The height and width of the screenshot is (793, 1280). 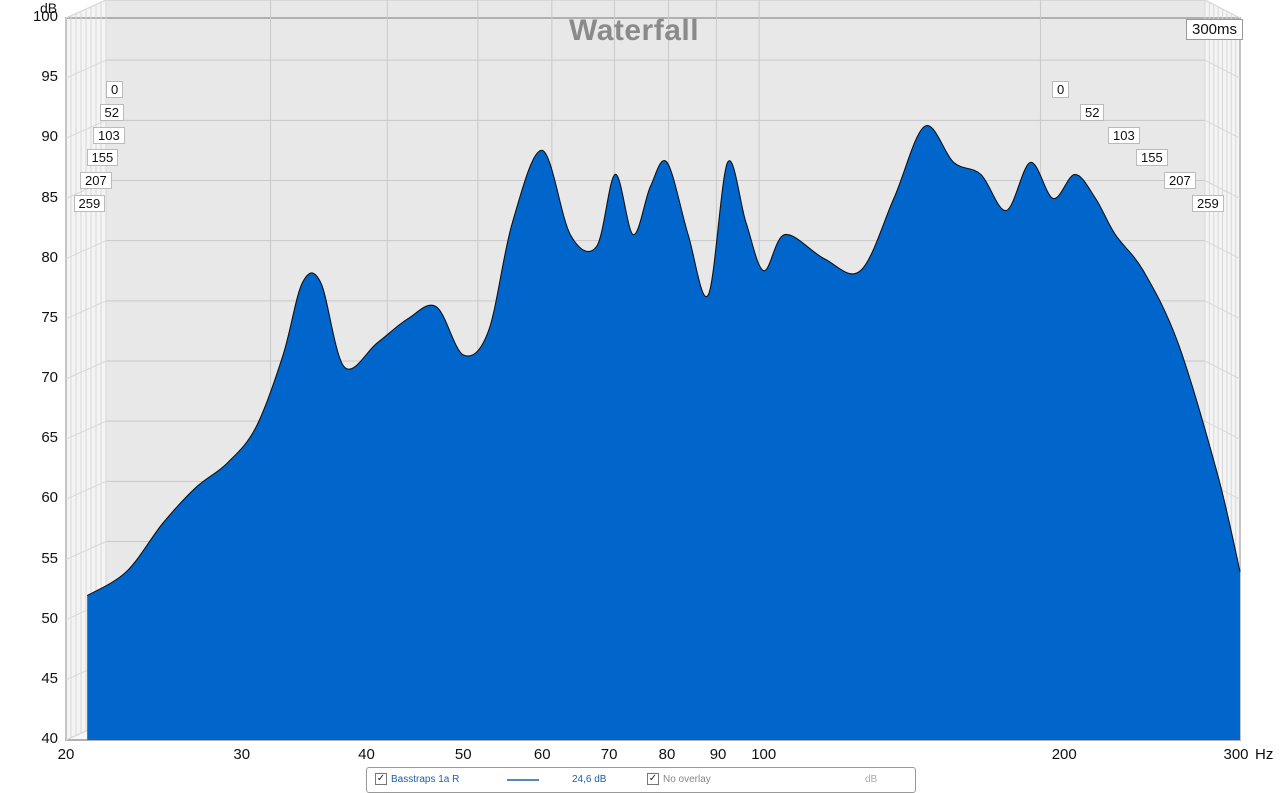 What do you see at coordinates (609, 754) in the screenshot?
I see `x-tick-label: 70` at bounding box center [609, 754].